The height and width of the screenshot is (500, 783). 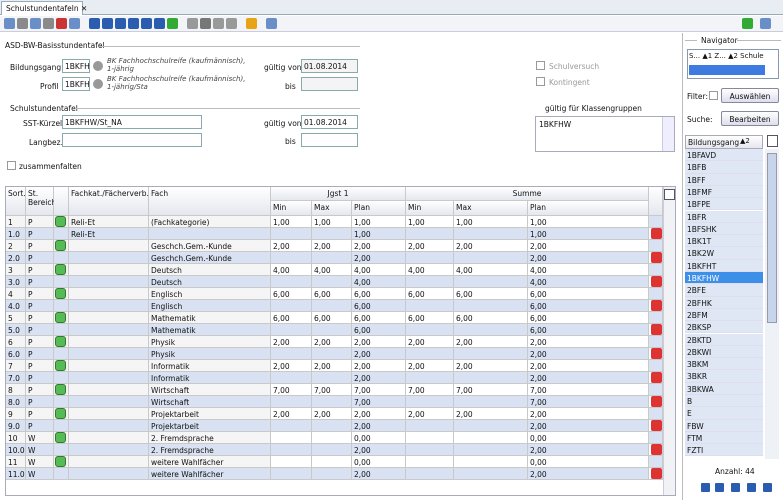 What do you see at coordinates (724, 315) in the screenshot?
I see `list-item: 2BFM` at bounding box center [724, 315].